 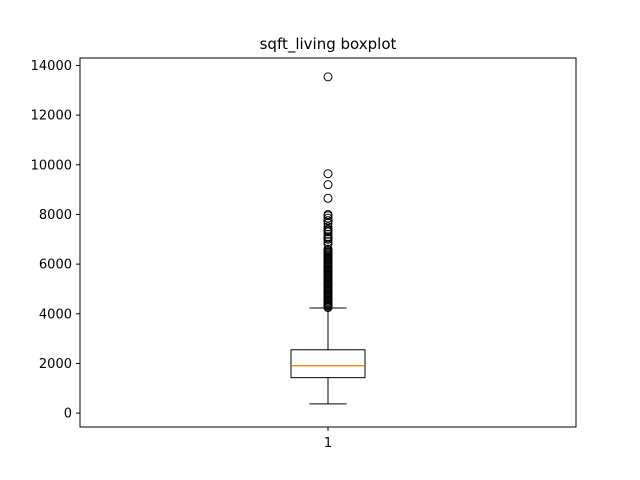 I want to click on chart-title: sqft_living boxplot, so click(x=328, y=44).